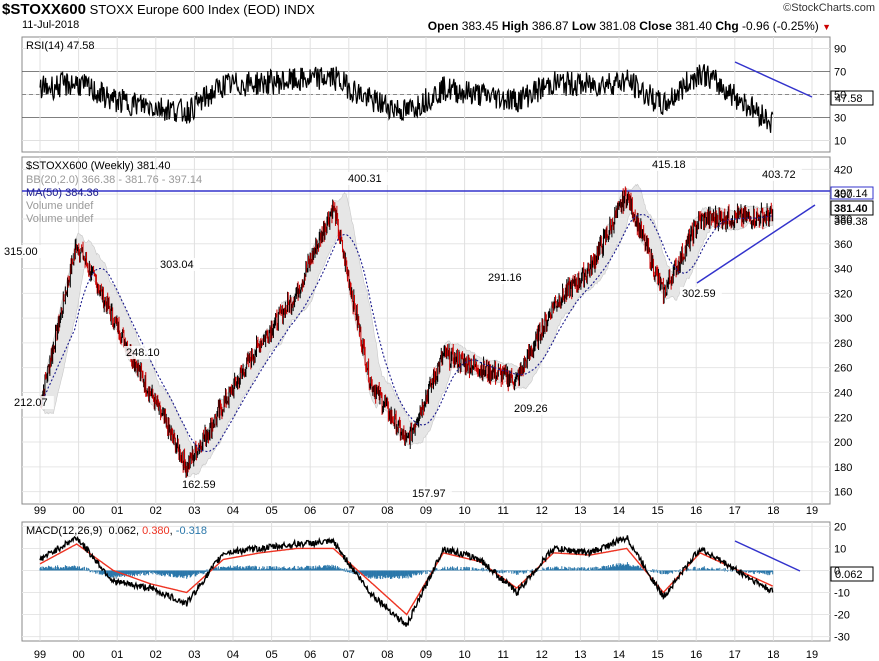 This screenshot has width=879, height=661. What do you see at coordinates (756, 244) in the screenshot?
I see `support-trendline` at bounding box center [756, 244].